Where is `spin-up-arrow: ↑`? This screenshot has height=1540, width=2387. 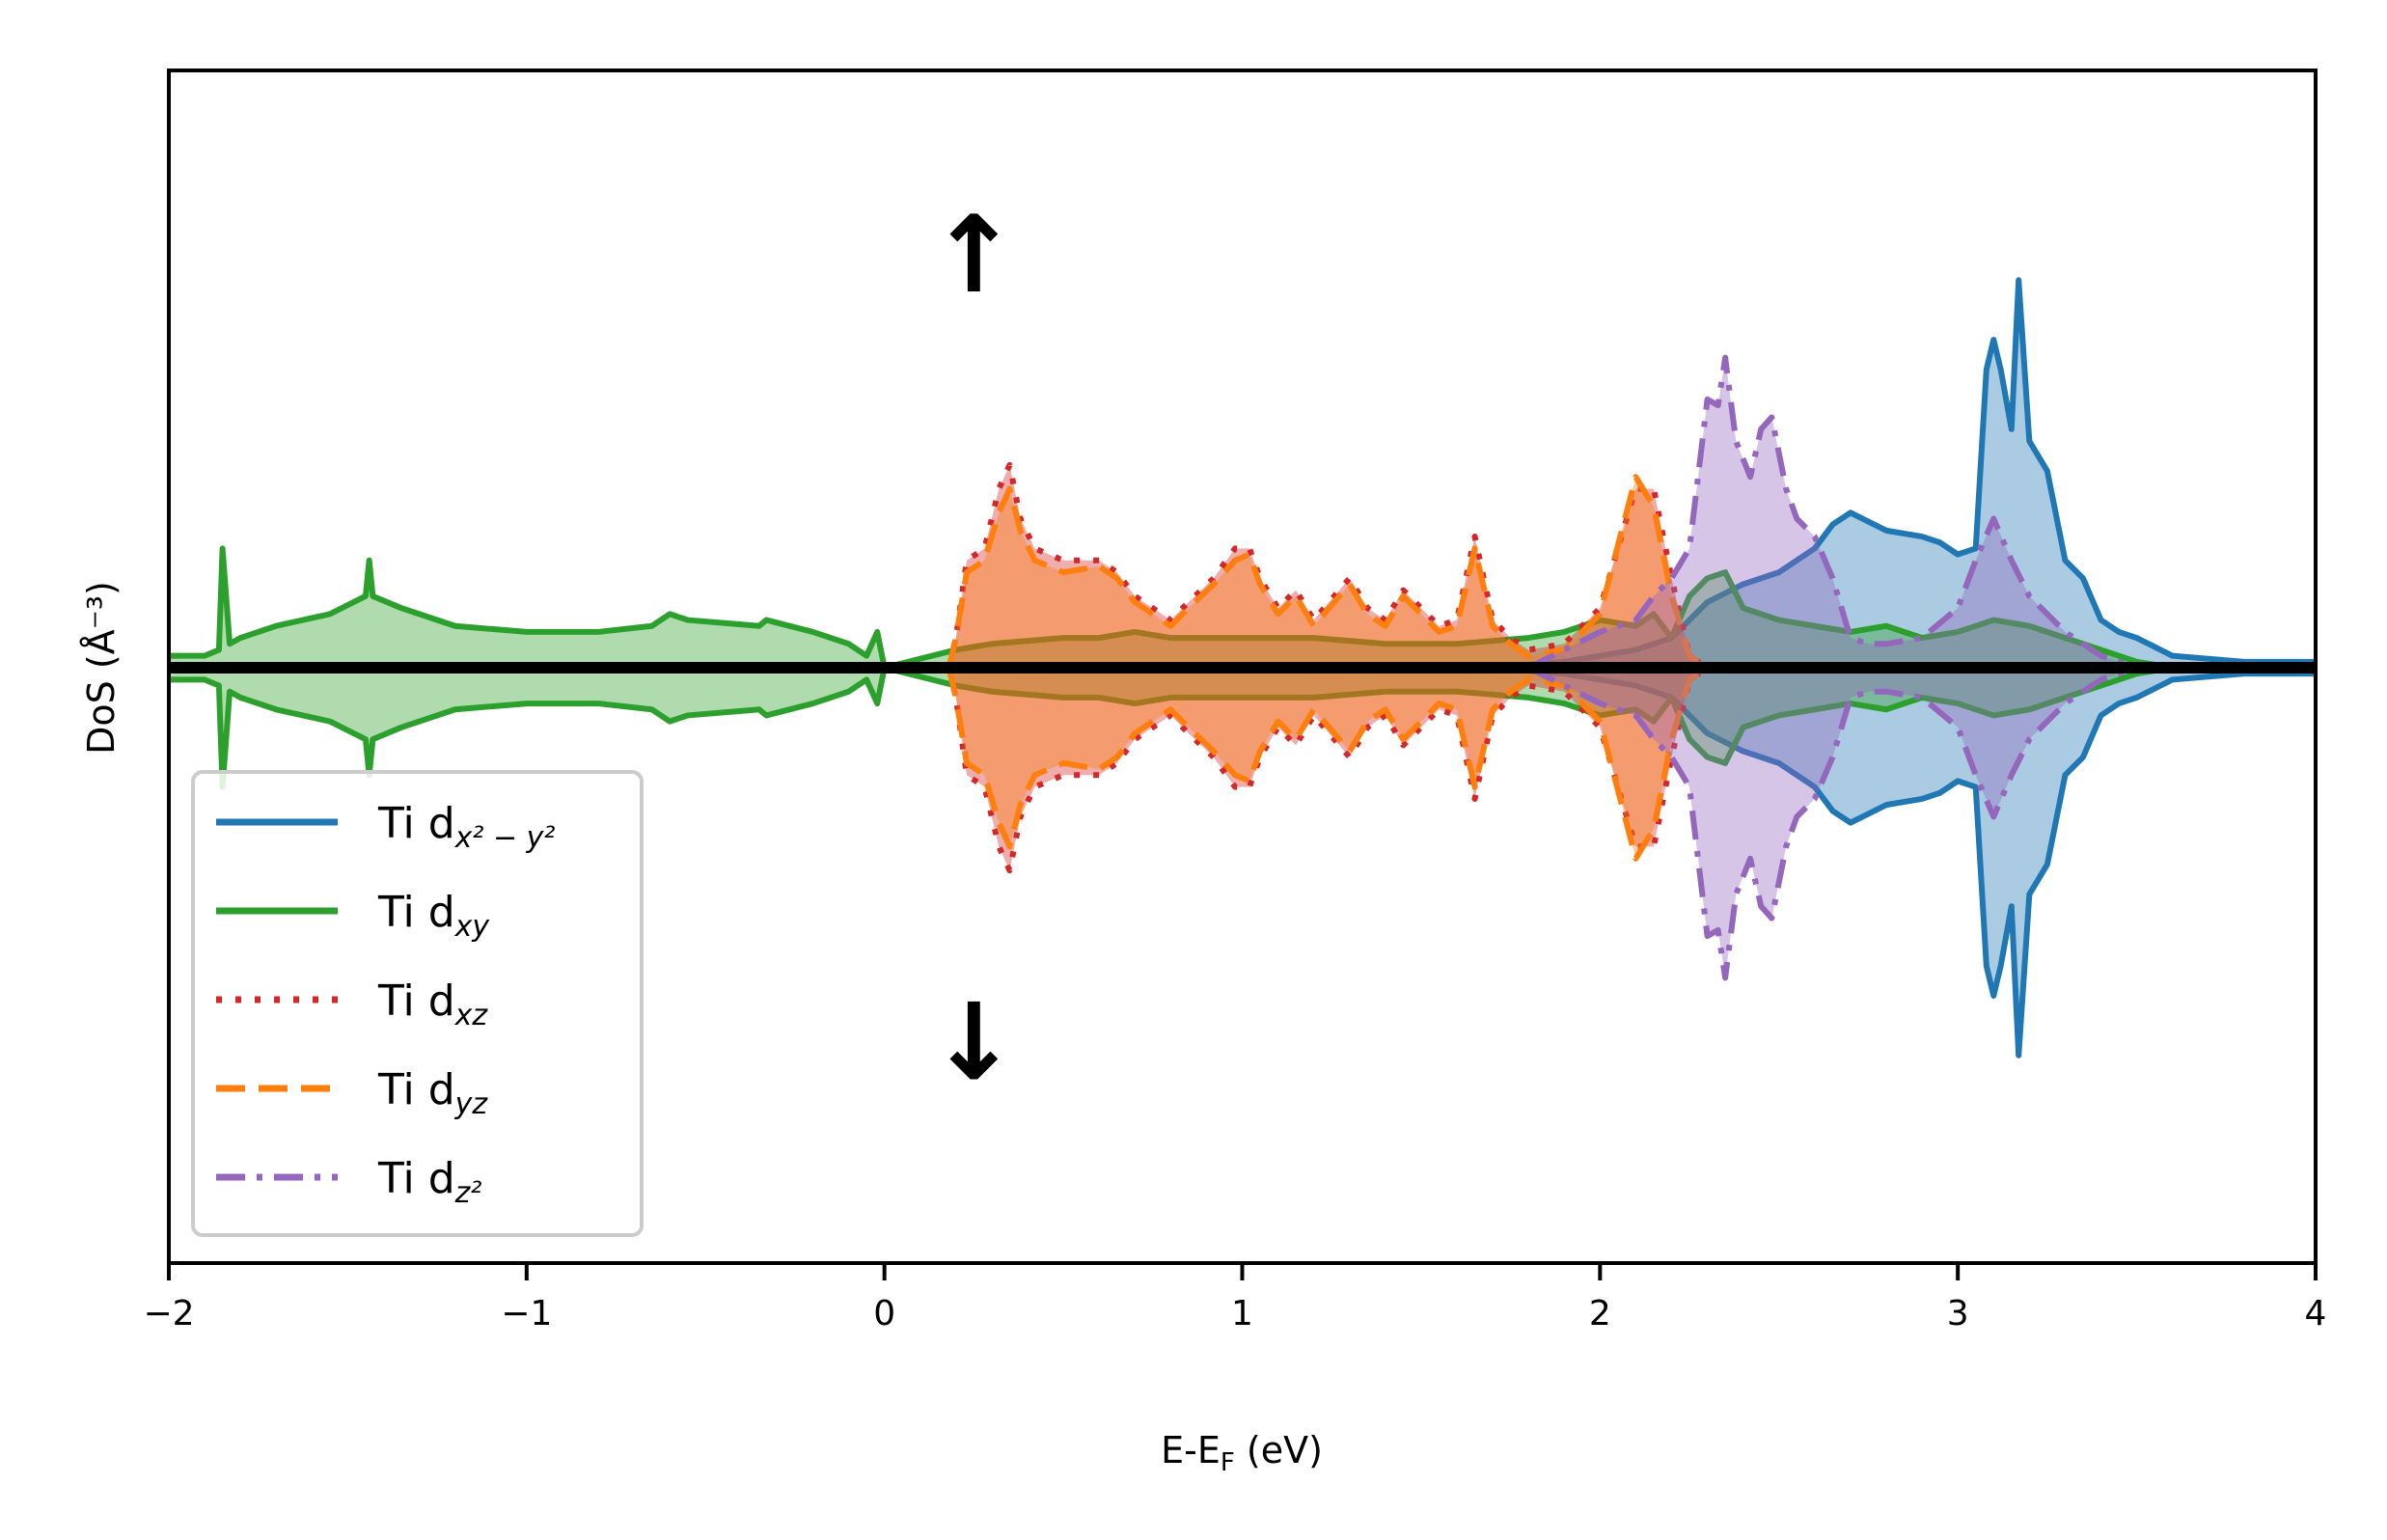 spin-up-arrow: ↑ is located at coordinates (974, 254).